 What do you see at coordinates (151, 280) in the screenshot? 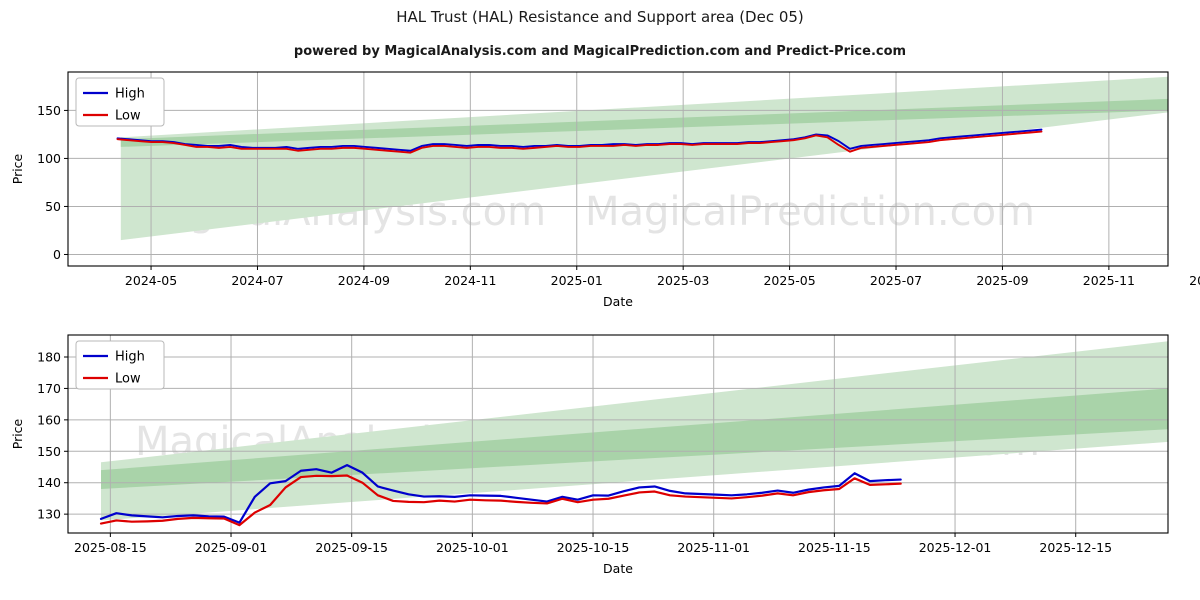
I see `x-tick-label: 2024-05` at bounding box center [151, 280].